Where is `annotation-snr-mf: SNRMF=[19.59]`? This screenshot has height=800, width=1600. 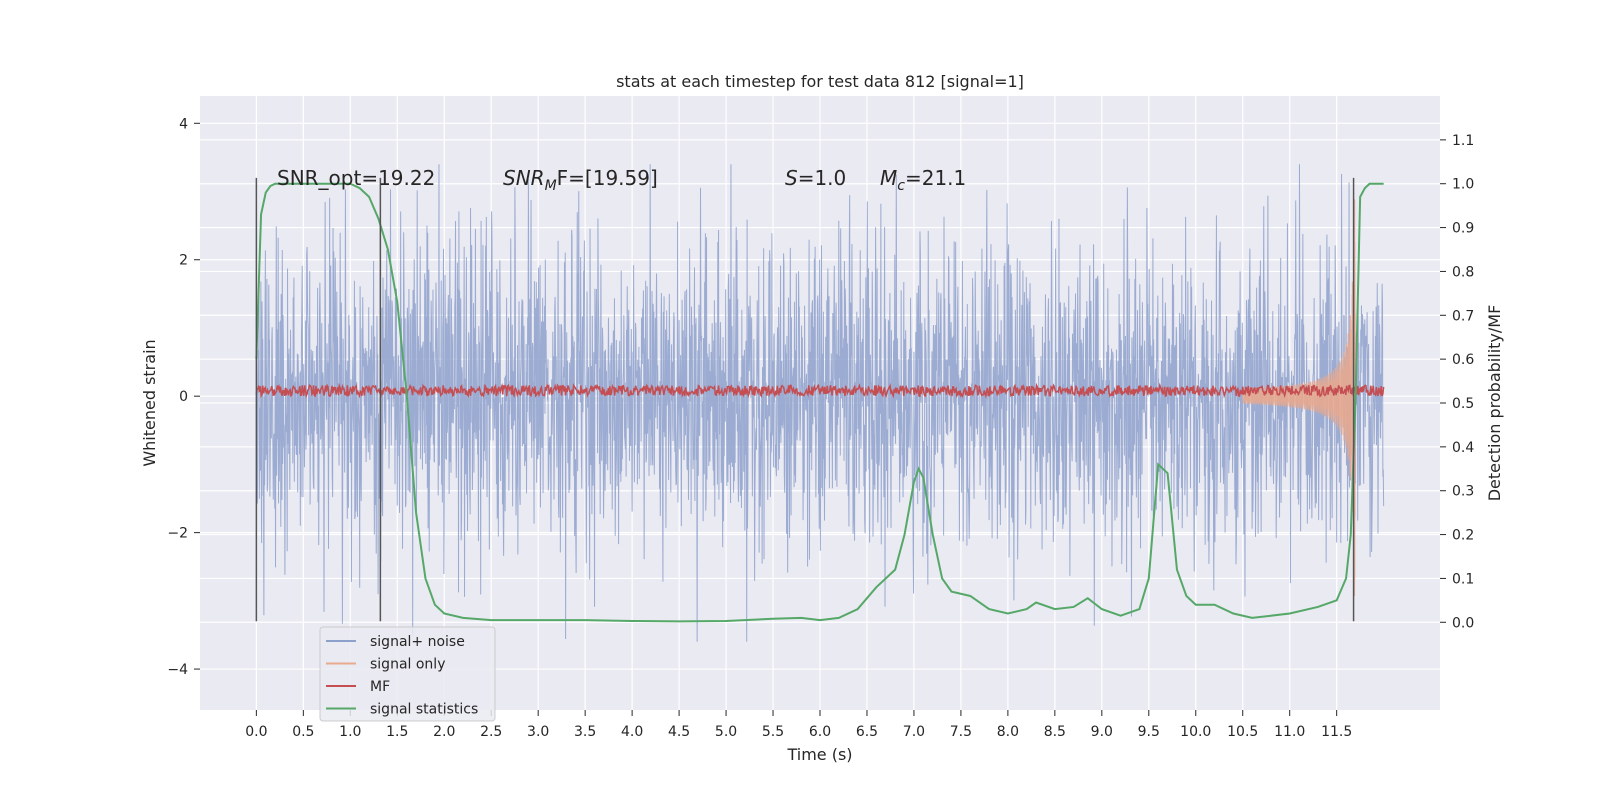 annotation-snr-mf: SNRMF=[19.59] is located at coordinates (580, 180).